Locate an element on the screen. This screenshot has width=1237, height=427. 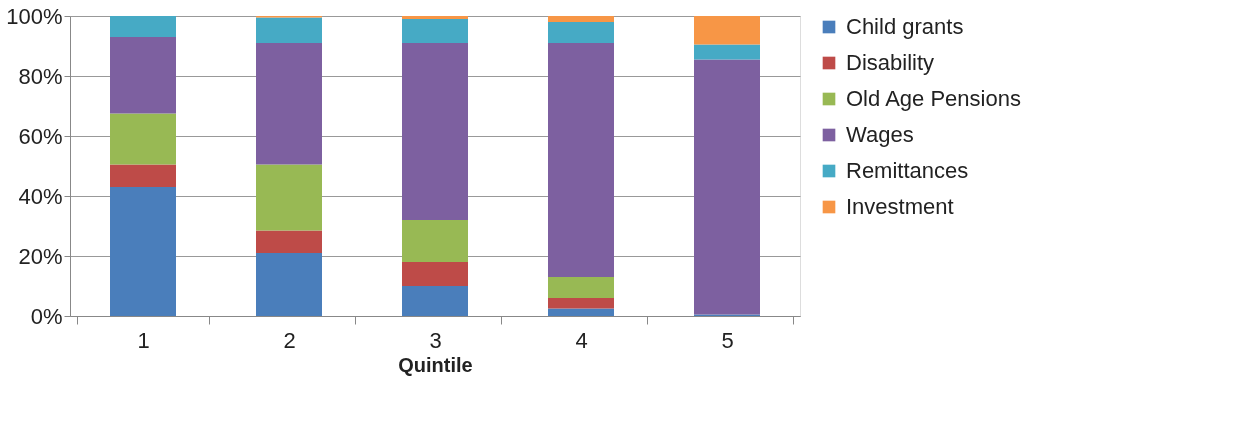
legend-label: Remittances is located at coordinates (907, 170).